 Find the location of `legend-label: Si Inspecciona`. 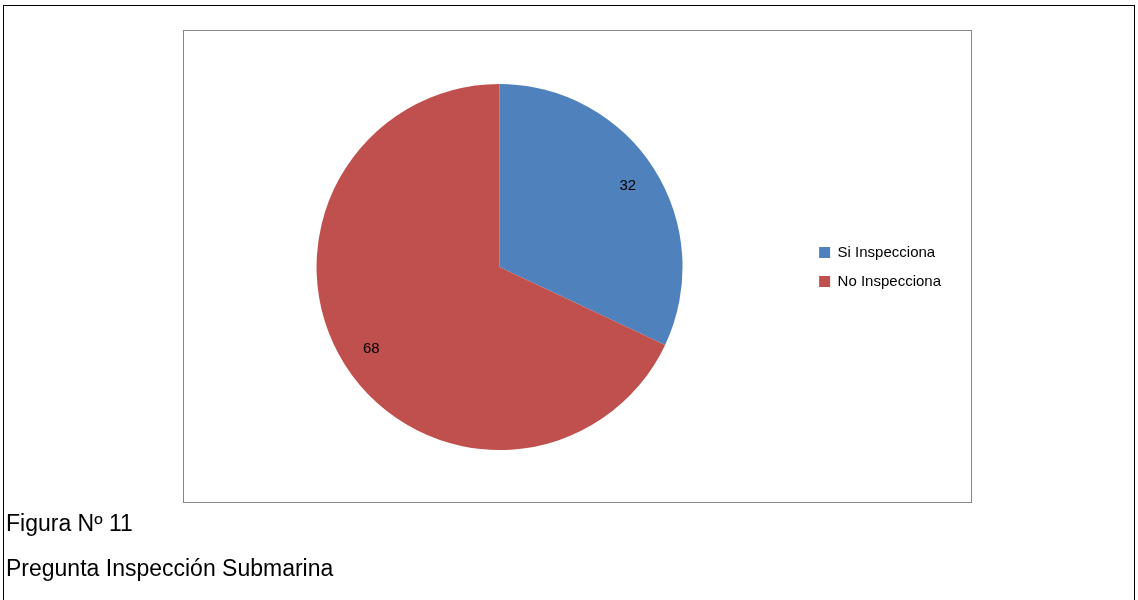

legend-label: Si Inspecciona is located at coordinates (886, 251).